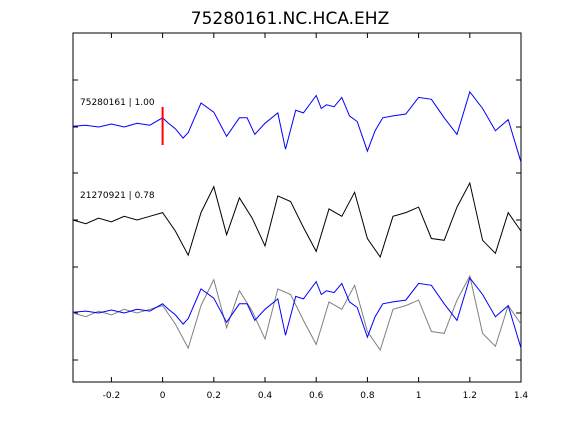  Describe the element at coordinates (117, 103) in the screenshot. I see `trace-label: 75280161 | 1.00` at that location.